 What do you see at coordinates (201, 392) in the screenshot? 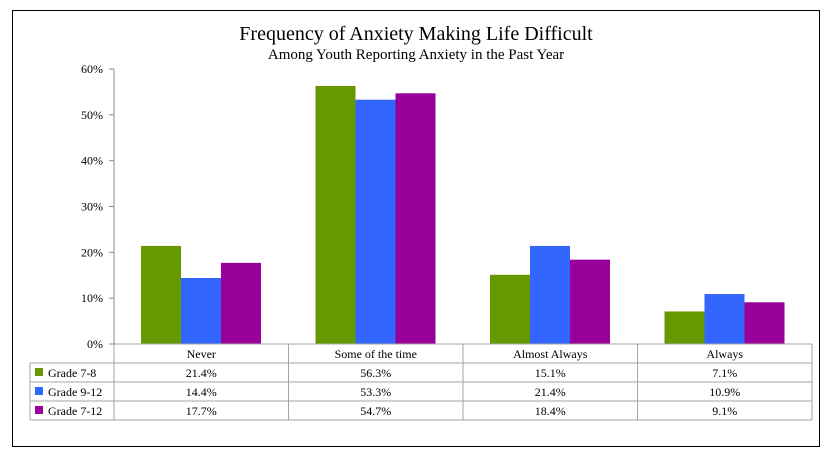
I see `table-cell-value: 14.4%` at bounding box center [201, 392].